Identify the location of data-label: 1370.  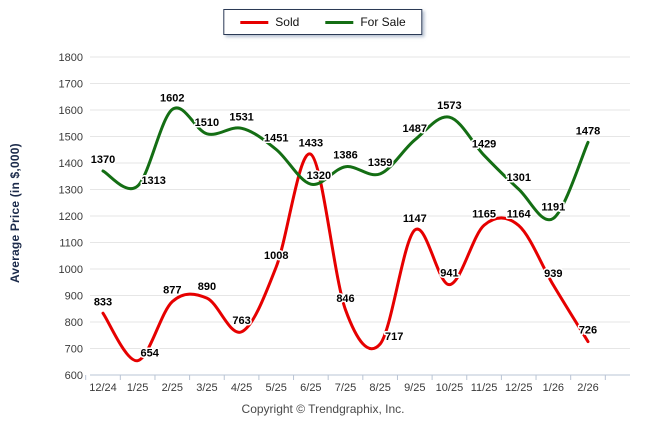
(103, 160).